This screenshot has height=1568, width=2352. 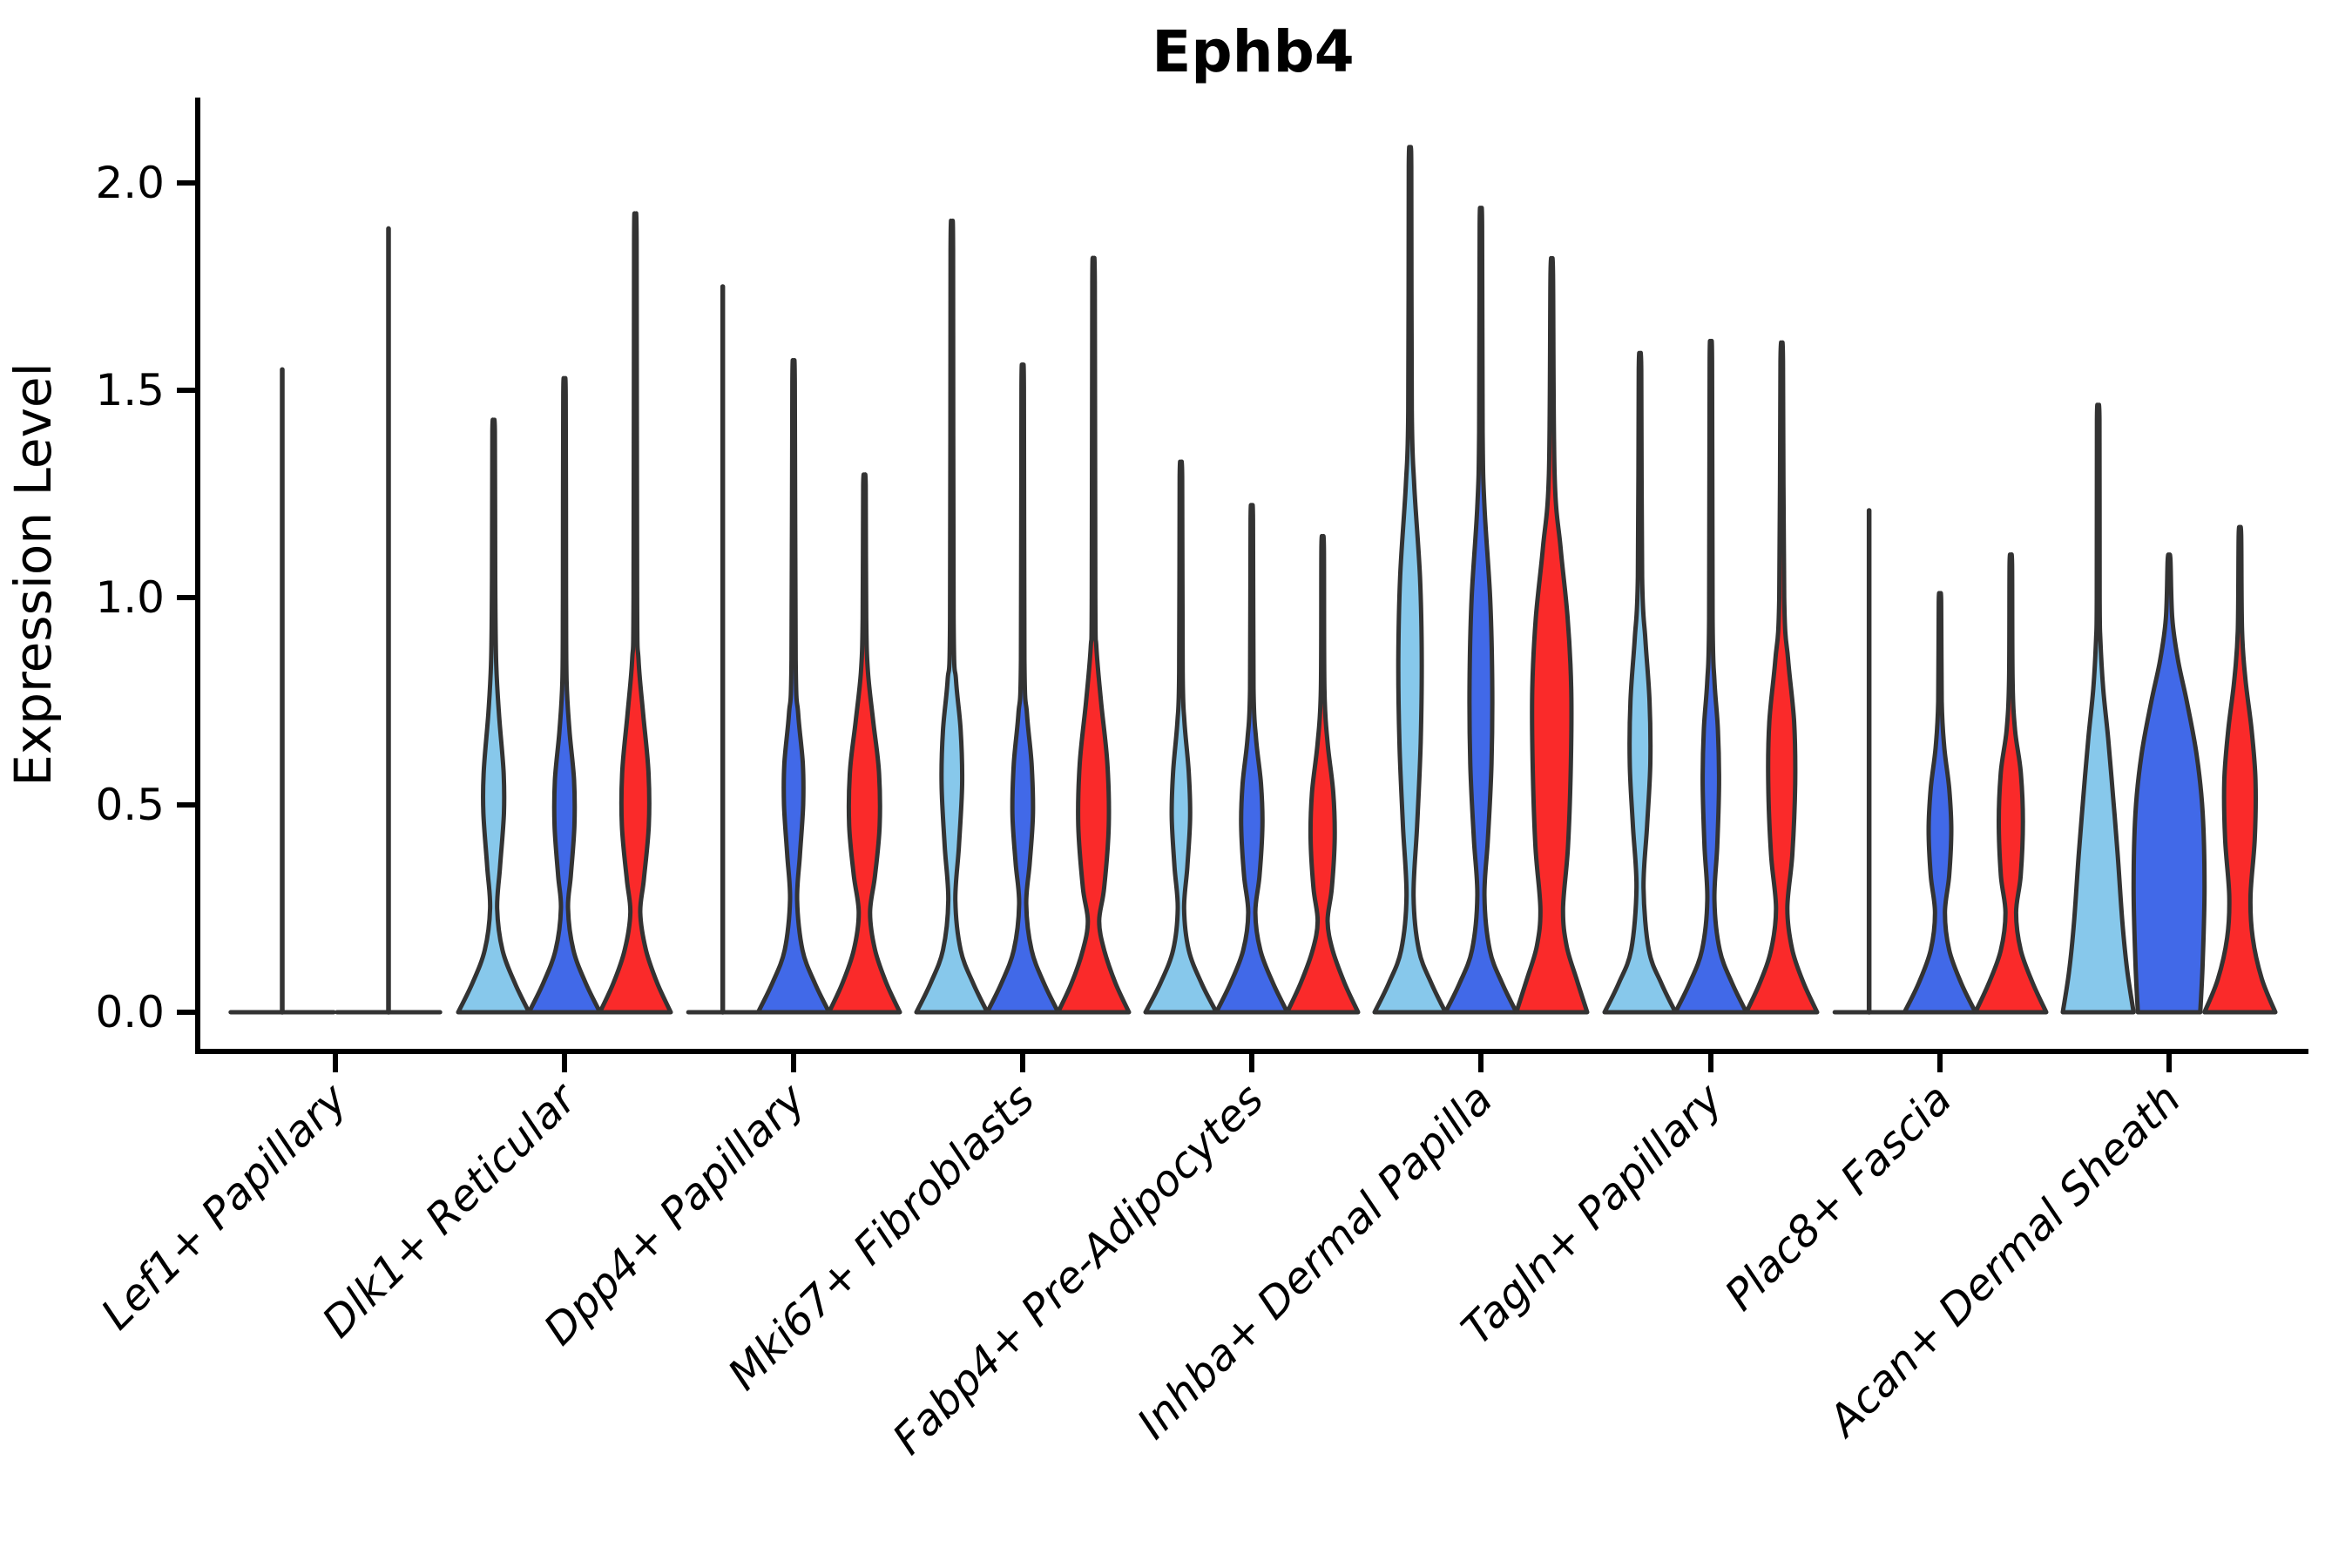 I want to click on y-axis-title: Expression Level, so click(x=33, y=574).